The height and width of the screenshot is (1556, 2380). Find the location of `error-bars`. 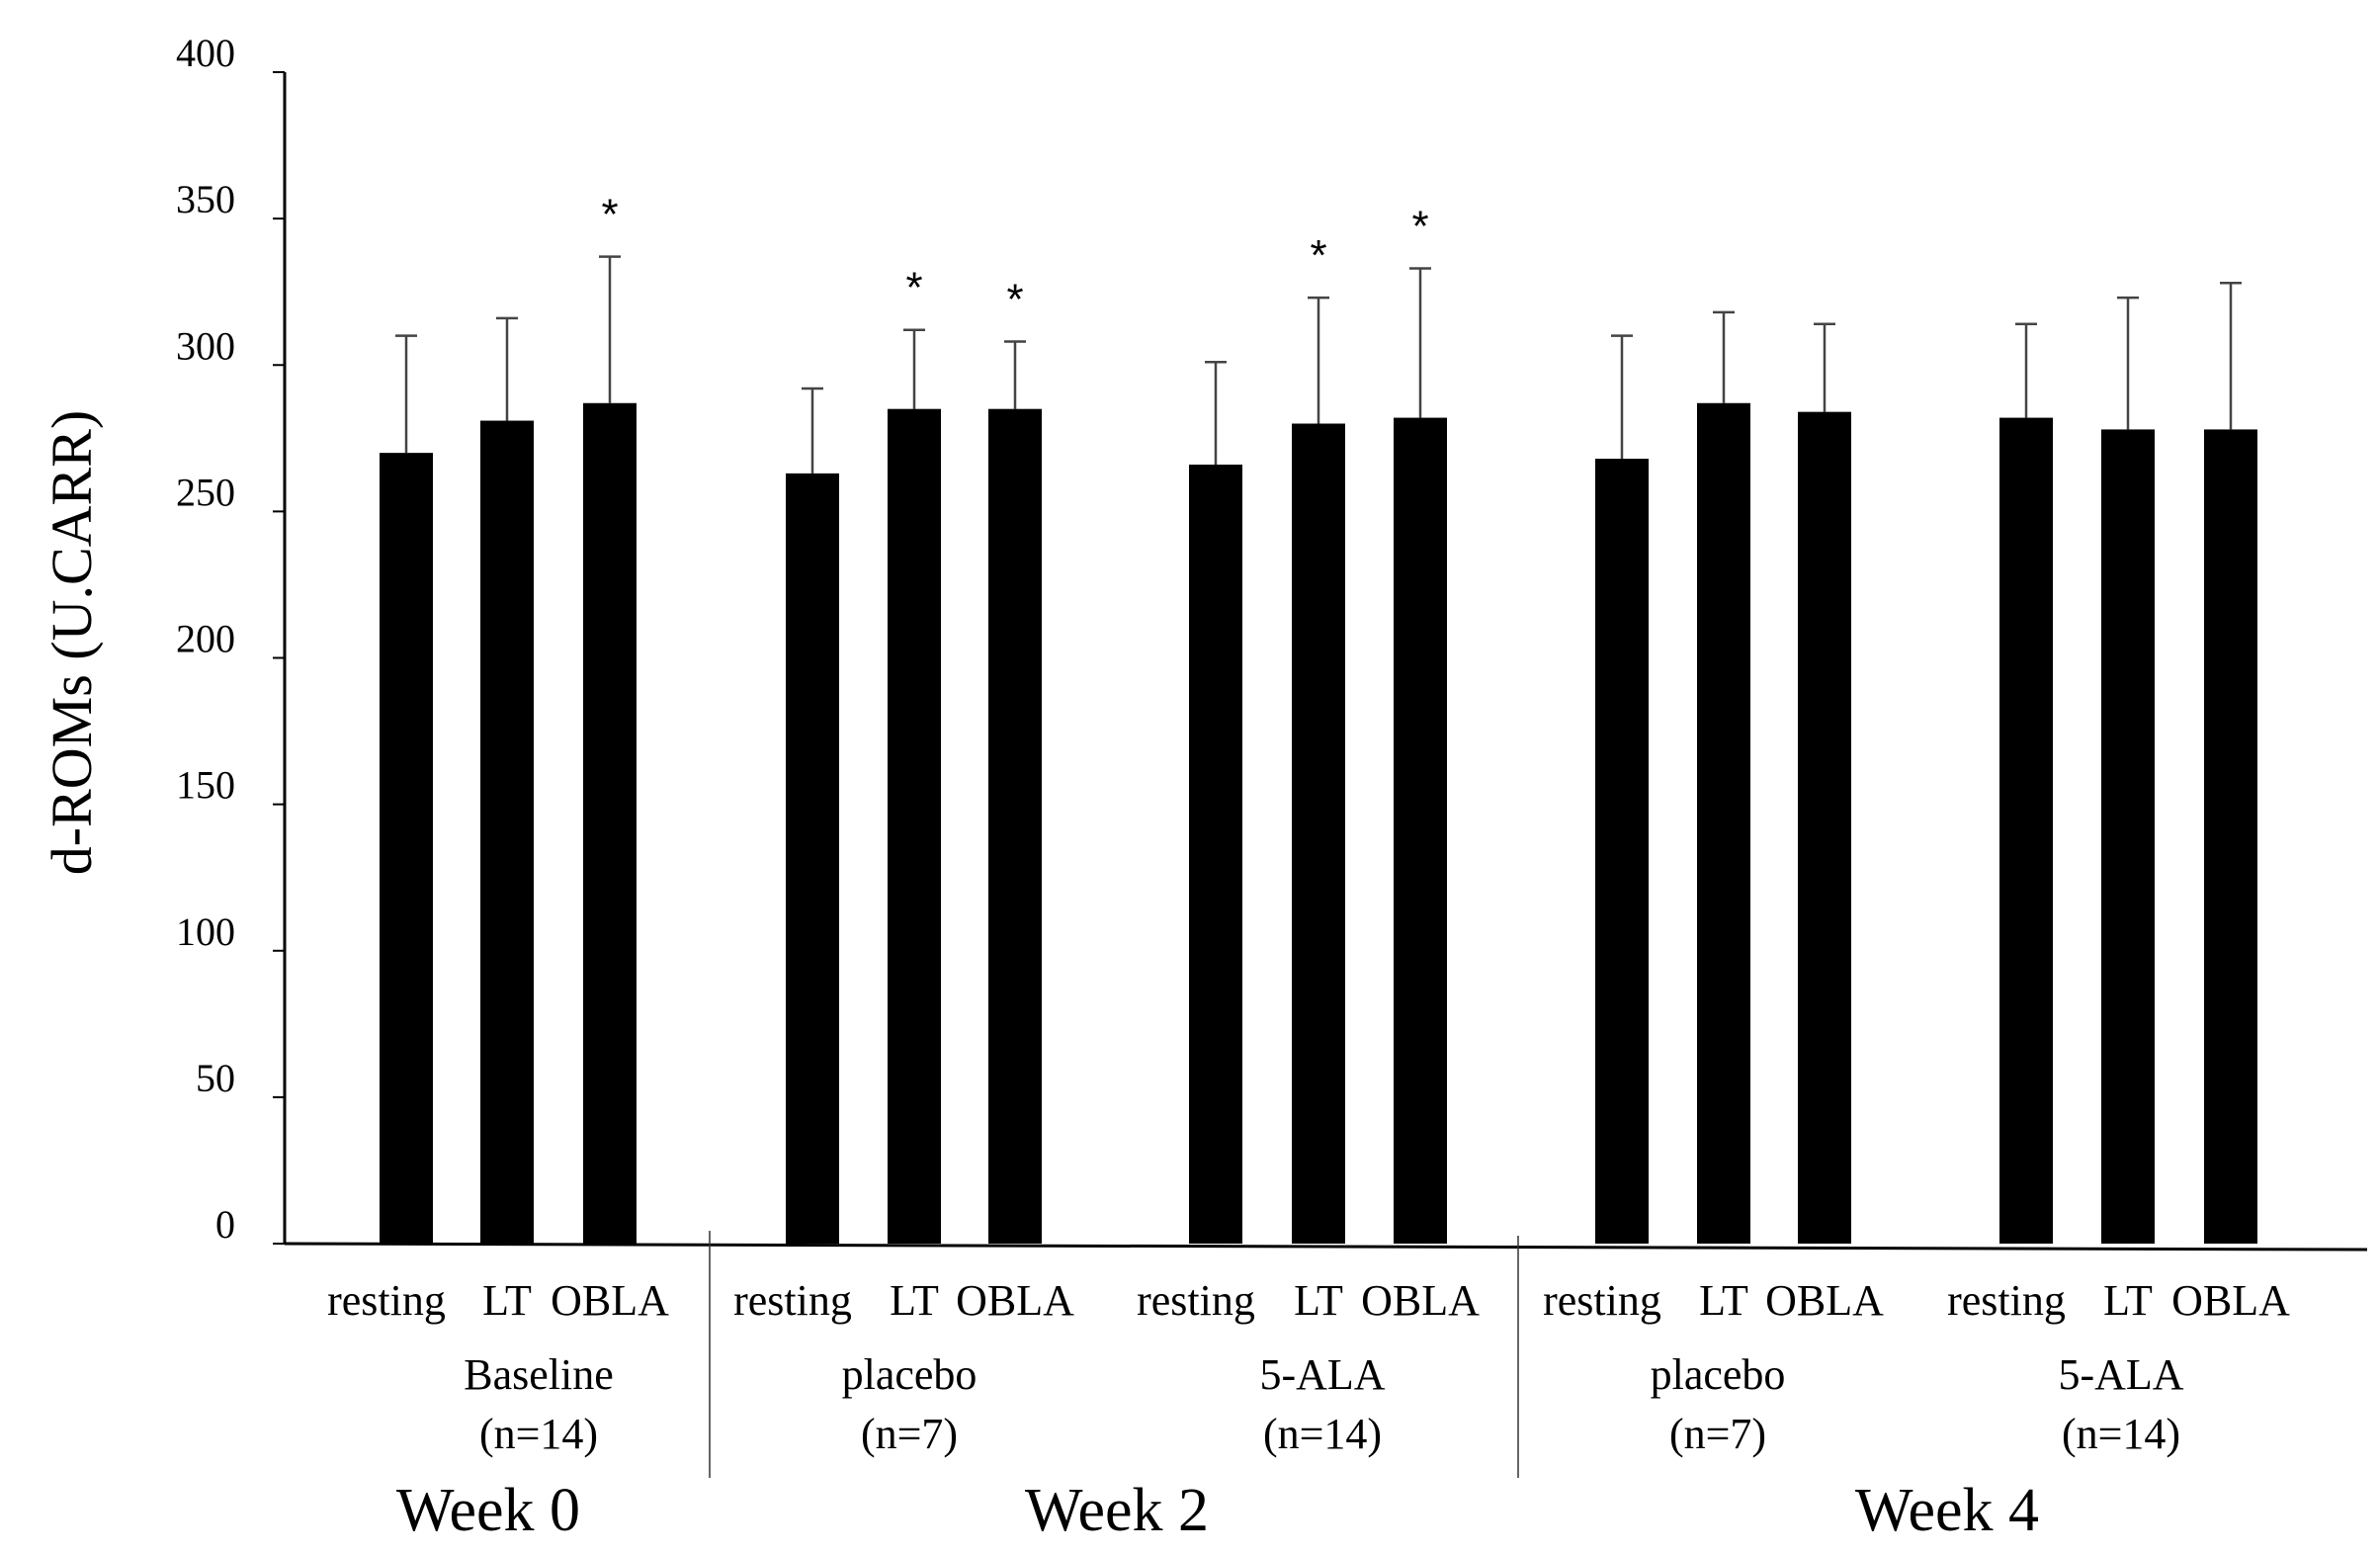

error-bars is located at coordinates (1318, 364).